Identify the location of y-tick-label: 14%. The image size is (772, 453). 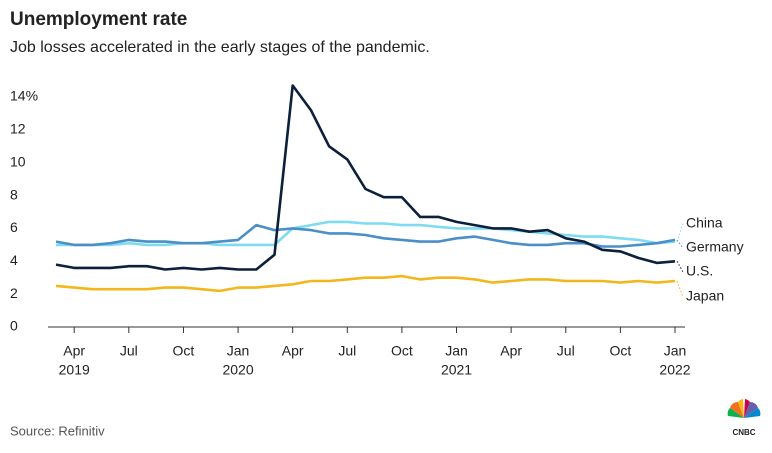
(24, 96).